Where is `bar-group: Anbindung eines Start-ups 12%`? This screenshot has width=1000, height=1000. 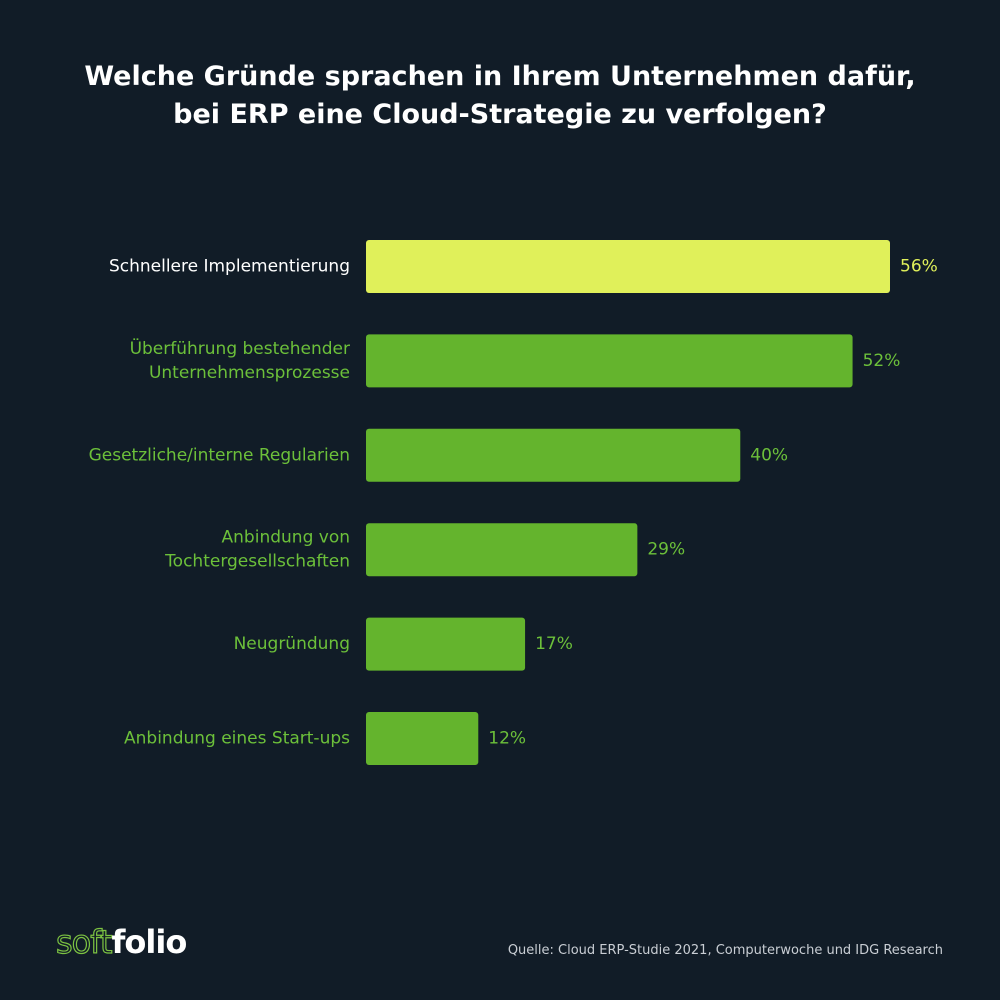 bar-group: Anbindung eines Start-ups 12% is located at coordinates (325, 738).